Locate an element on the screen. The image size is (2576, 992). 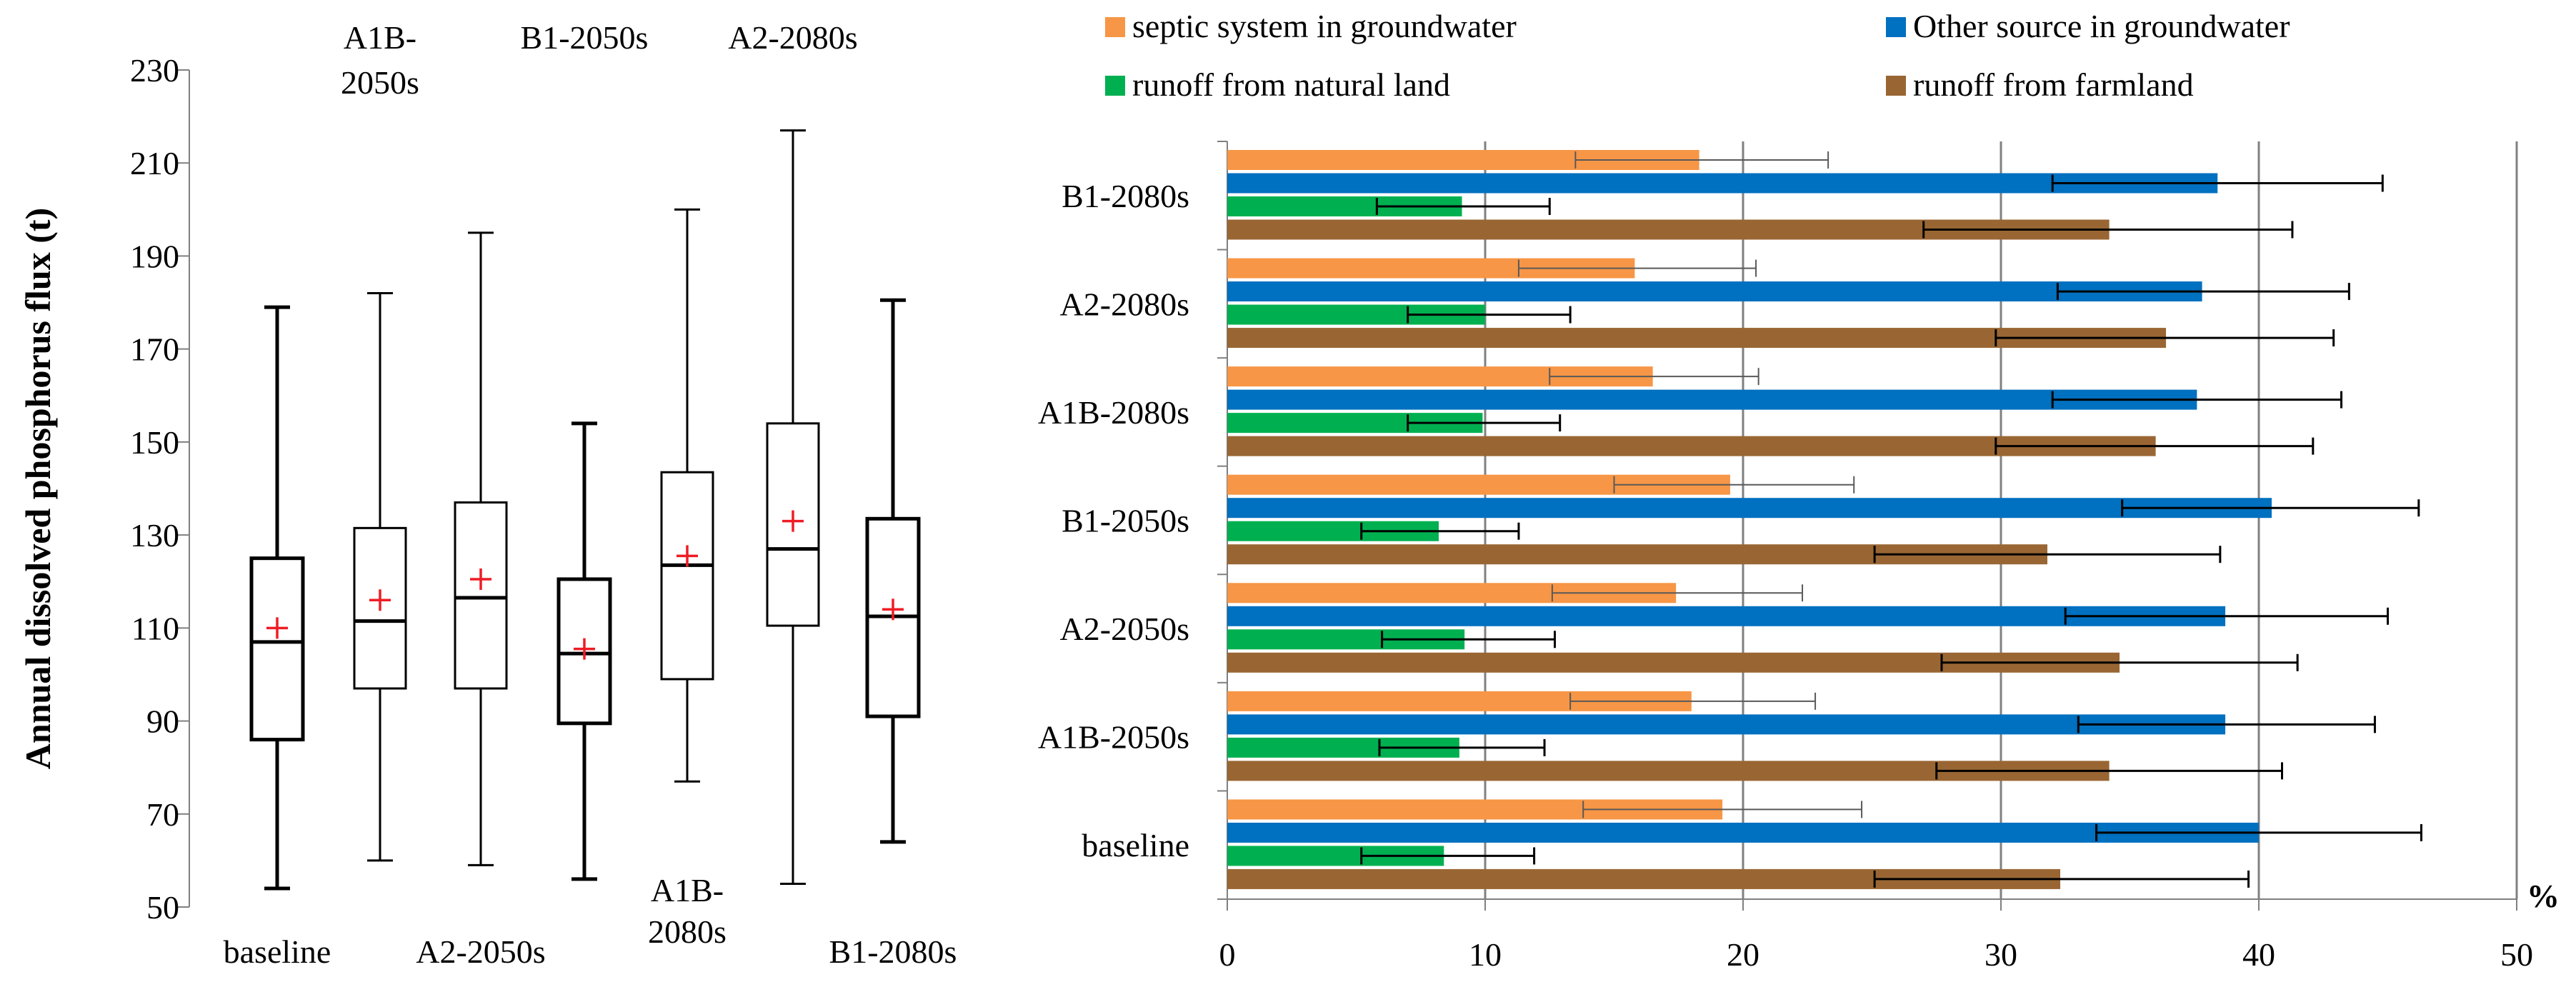
category-label-a2-2050s: A2-2050s is located at coordinates (1124, 629).